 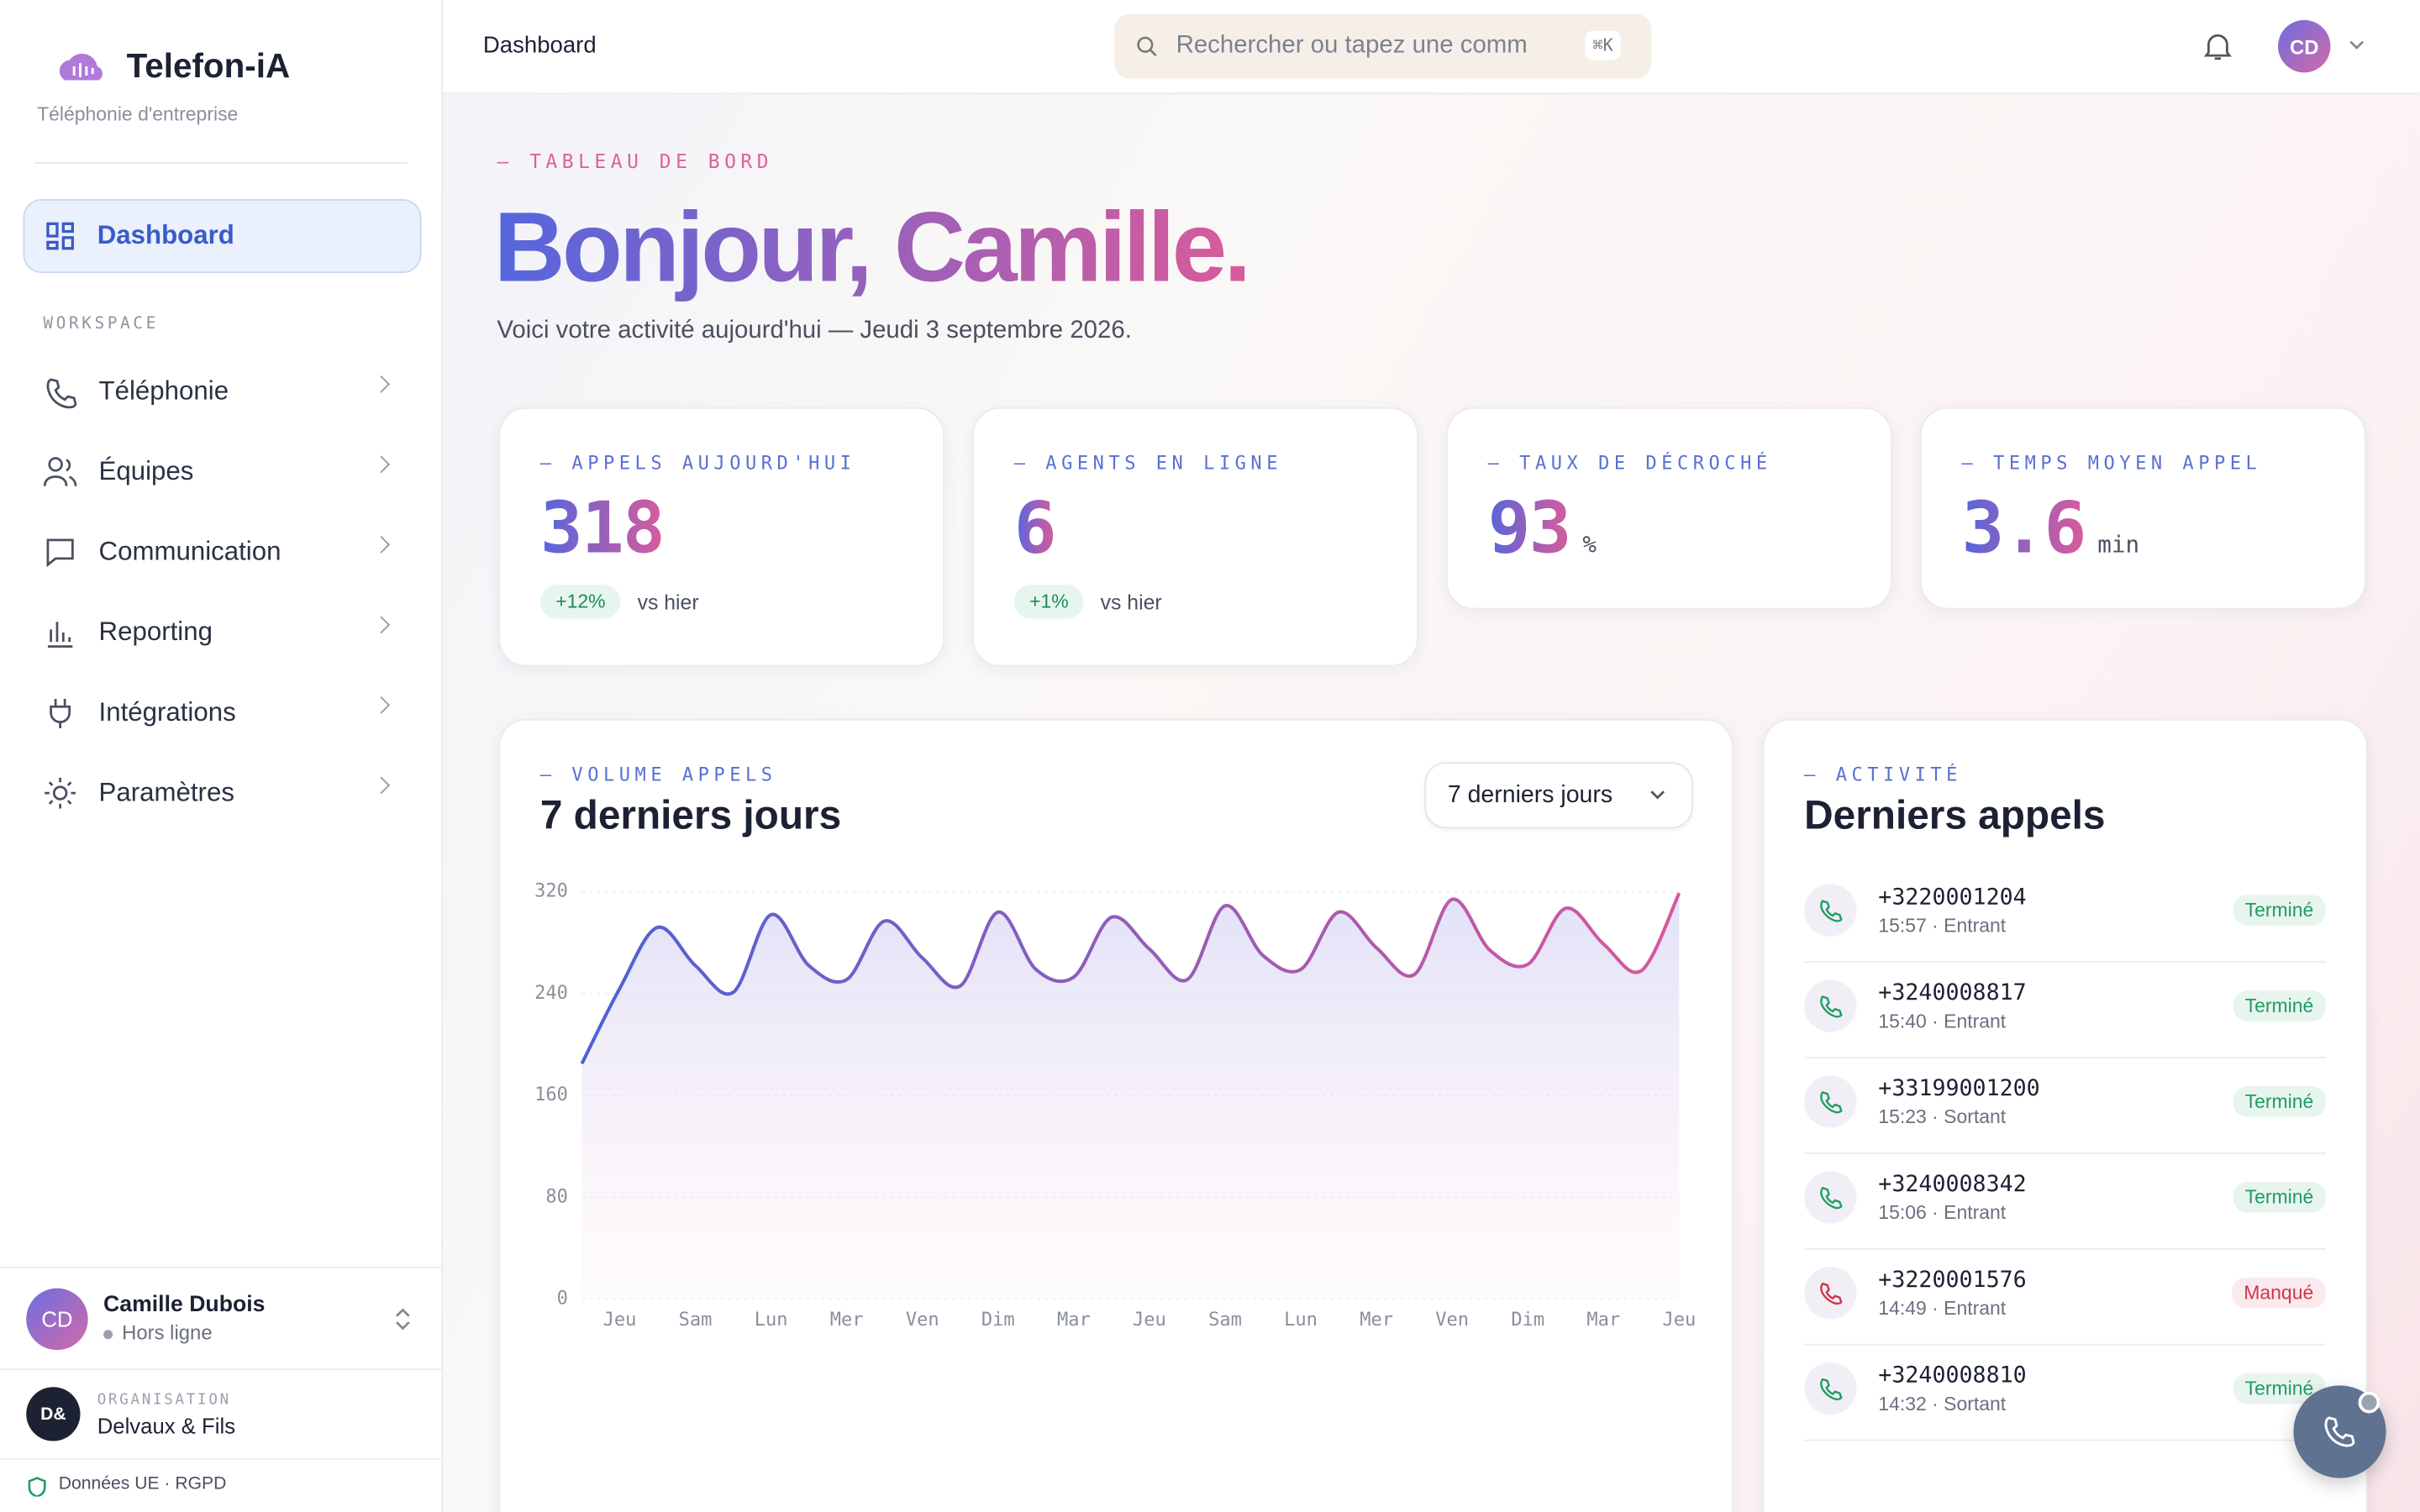 What do you see at coordinates (1669, 508) in the screenshot?
I see `stat-card: — TAUX DE DÉCROCHÉ 93%` at bounding box center [1669, 508].